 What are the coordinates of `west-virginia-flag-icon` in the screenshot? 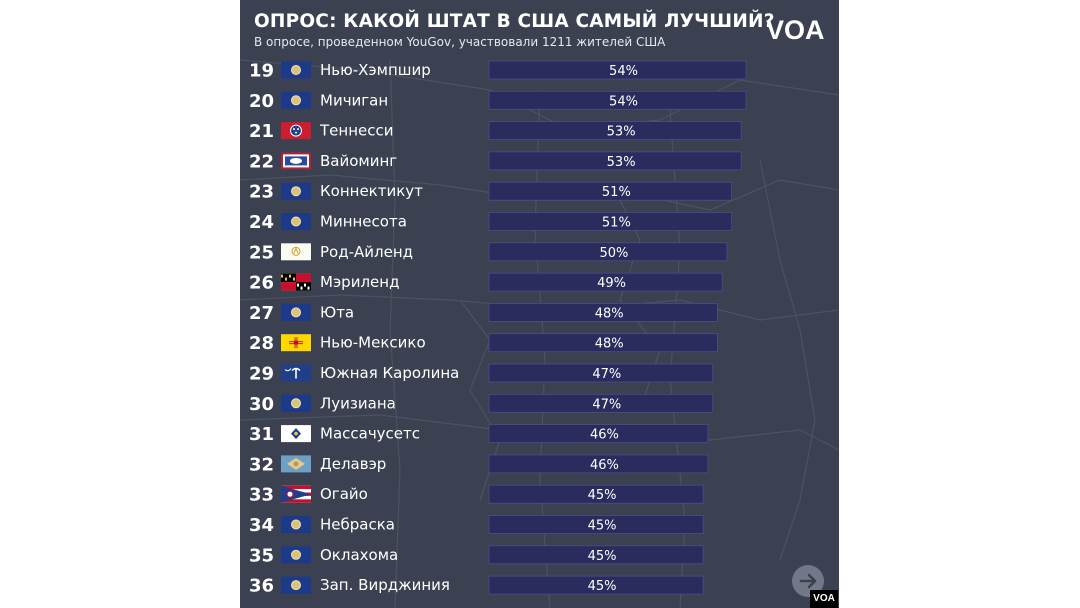 It's located at (296, 585).